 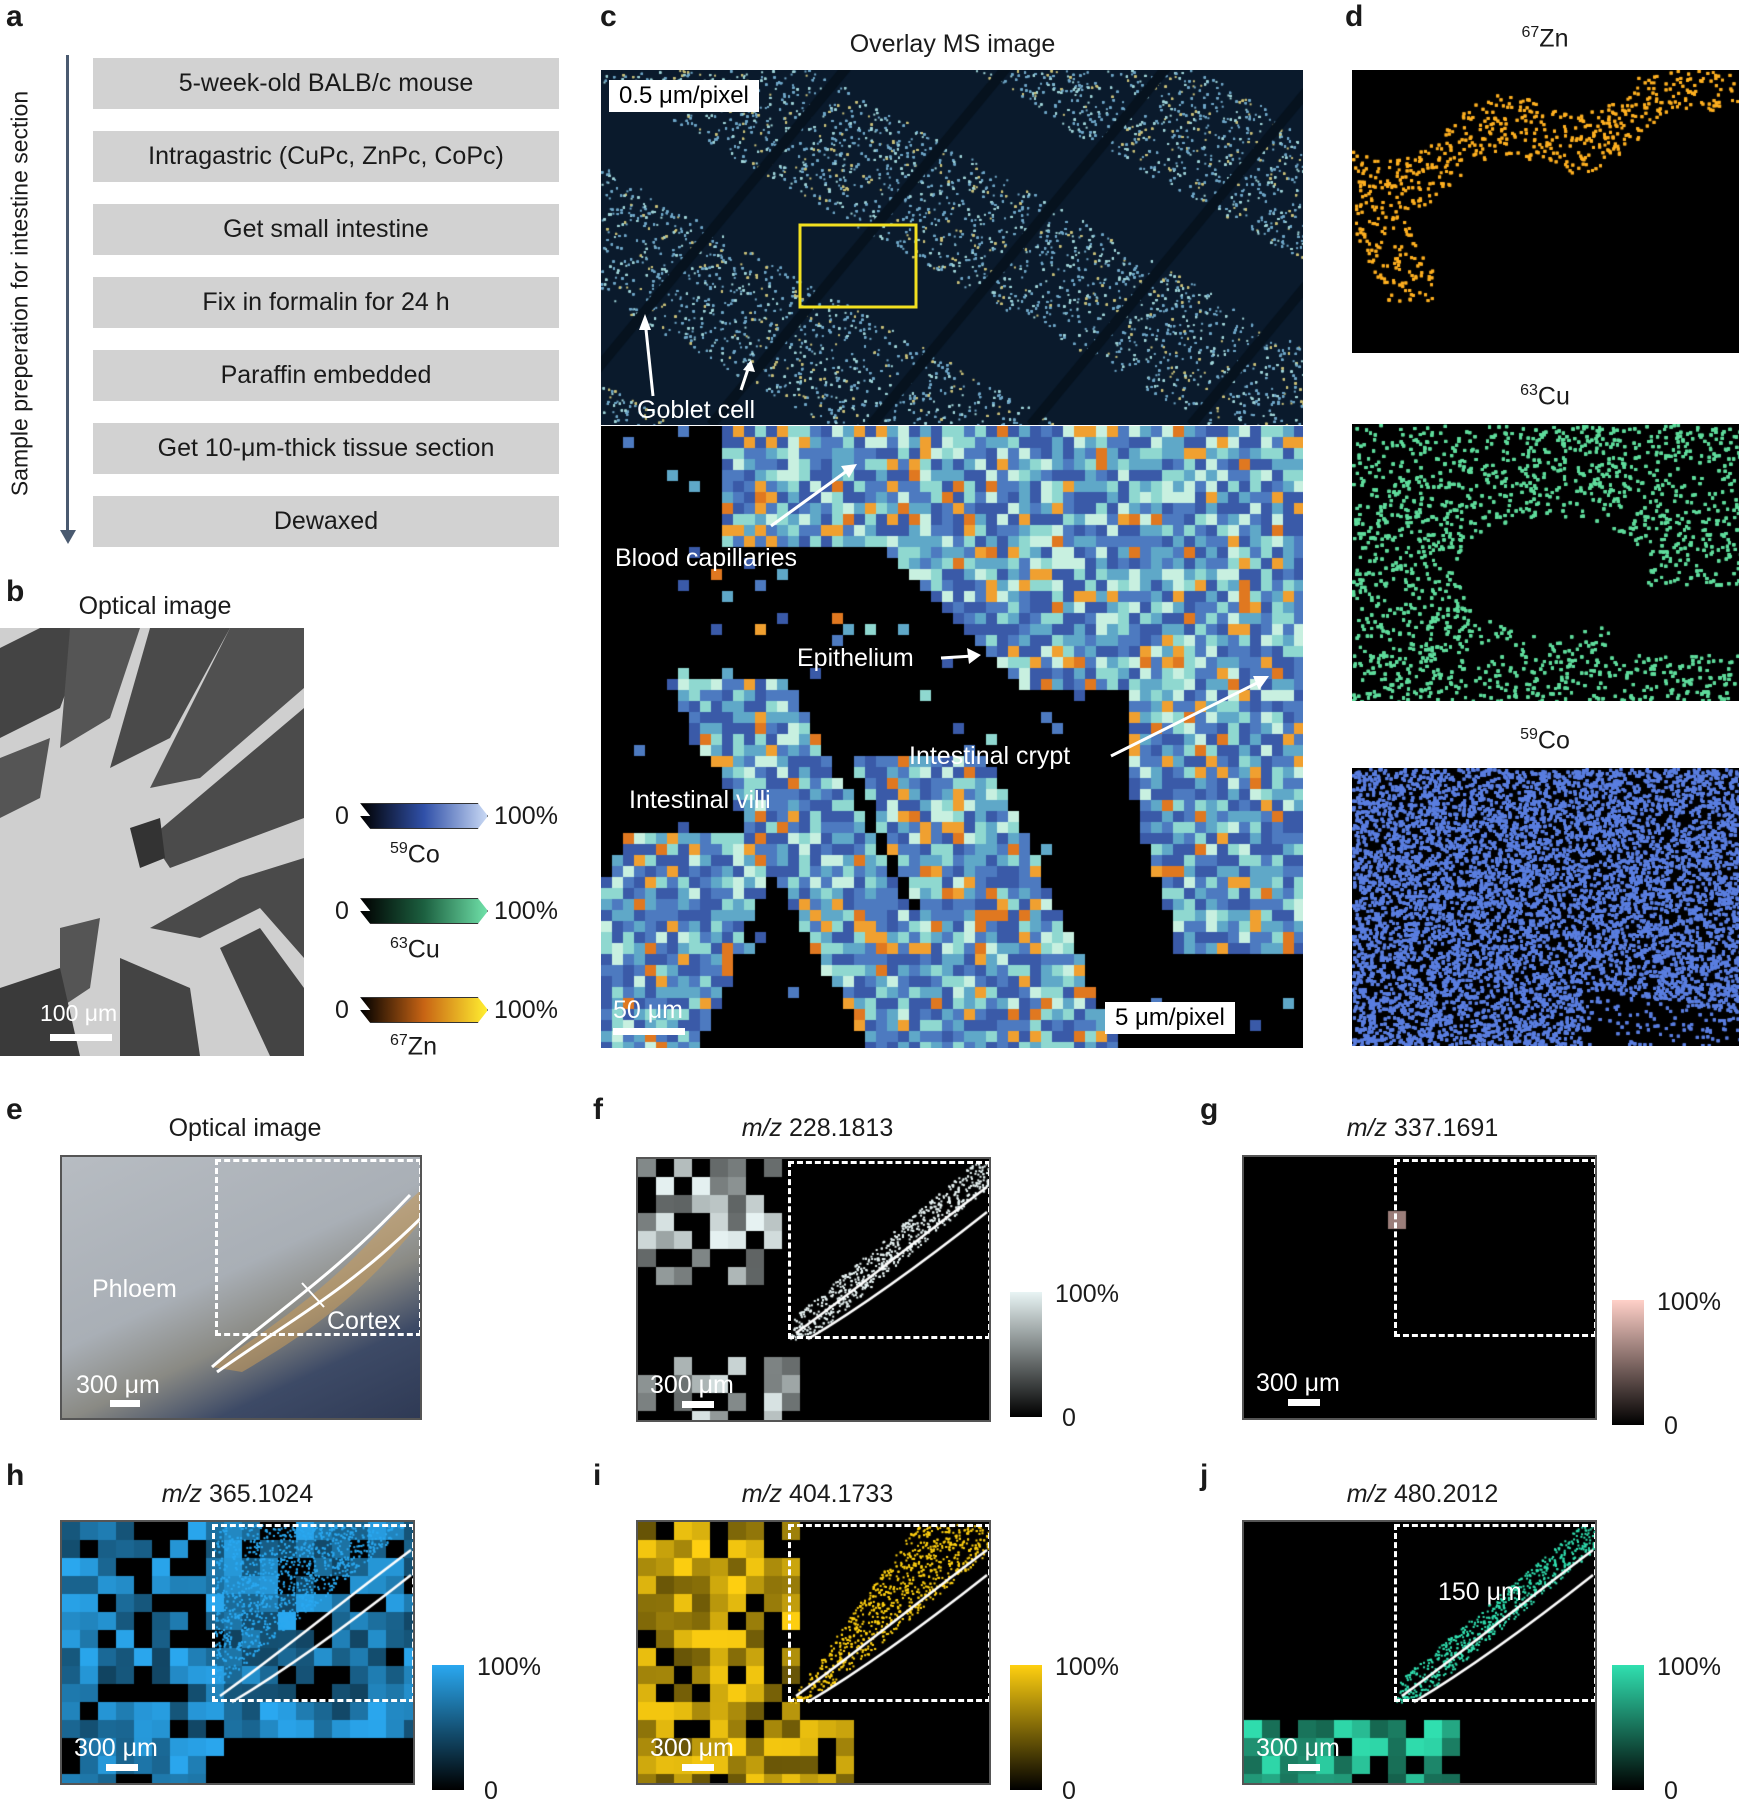 What do you see at coordinates (1209, 1109) in the screenshot?
I see `panel-label-g: g` at bounding box center [1209, 1109].